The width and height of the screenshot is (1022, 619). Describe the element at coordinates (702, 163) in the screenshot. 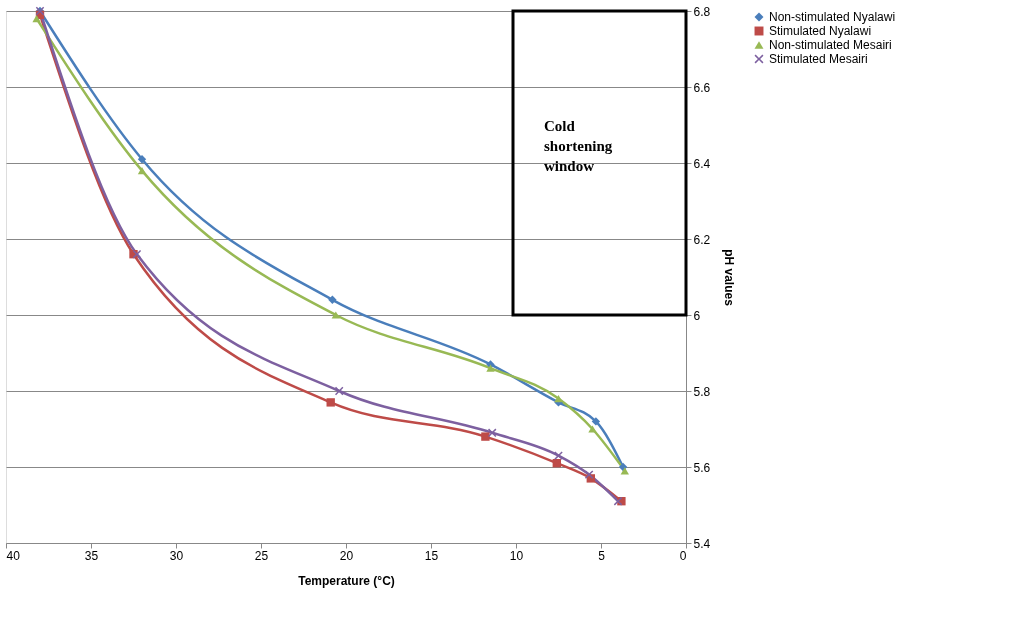

I see `y-tick-label: 6.4` at that location.